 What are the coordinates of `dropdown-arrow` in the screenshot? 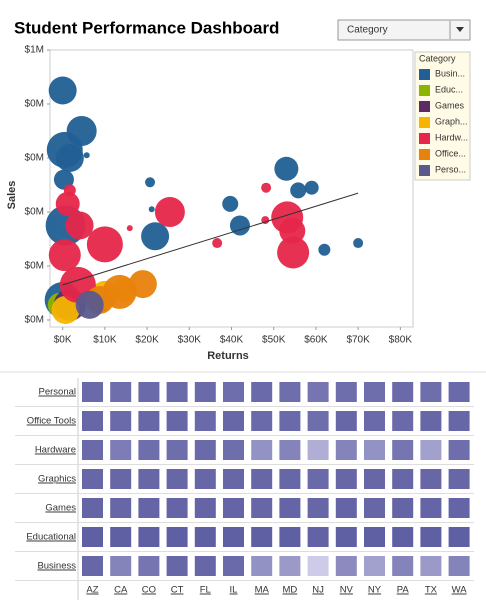 It's located at (460, 29).